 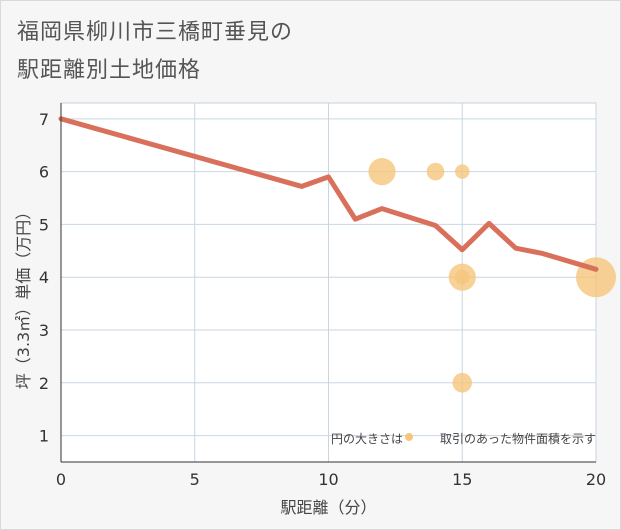 I want to click on y-tick-label: 4, so click(x=44, y=277).